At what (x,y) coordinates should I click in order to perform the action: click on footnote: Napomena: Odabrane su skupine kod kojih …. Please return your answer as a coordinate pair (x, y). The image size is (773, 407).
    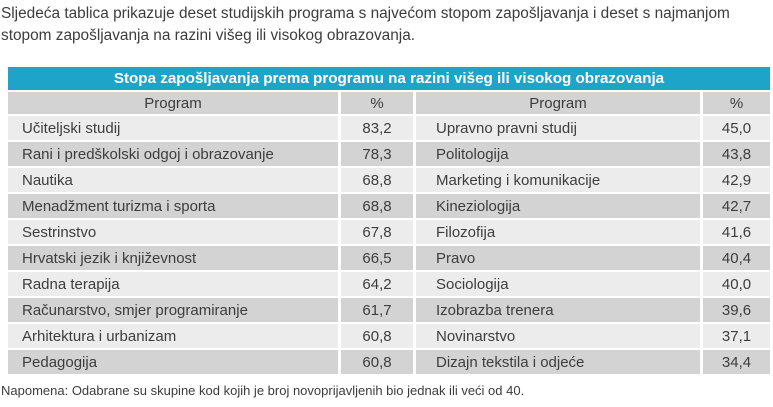
    Looking at the image, I should click on (263, 390).